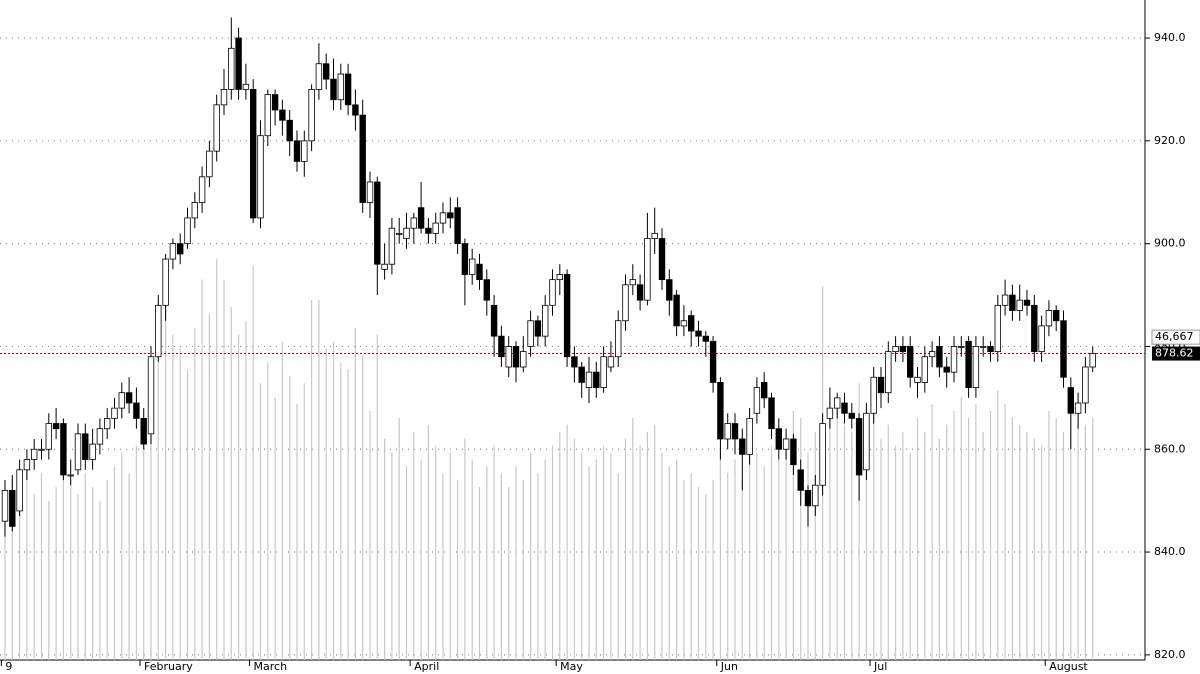  What do you see at coordinates (1170, 448) in the screenshot?
I see `y-tick-label: 860.0` at bounding box center [1170, 448].